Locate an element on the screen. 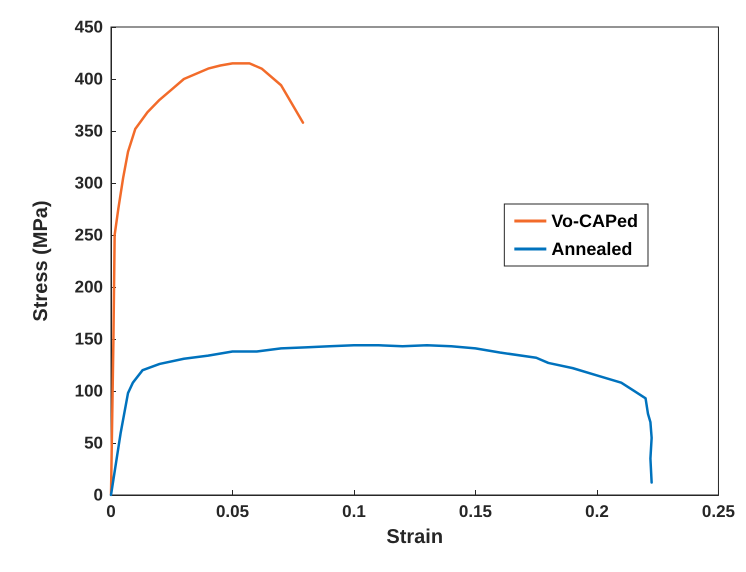 This screenshot has height=572, width=746. y-tick-label: 450 is located at coordinates (88, 27).